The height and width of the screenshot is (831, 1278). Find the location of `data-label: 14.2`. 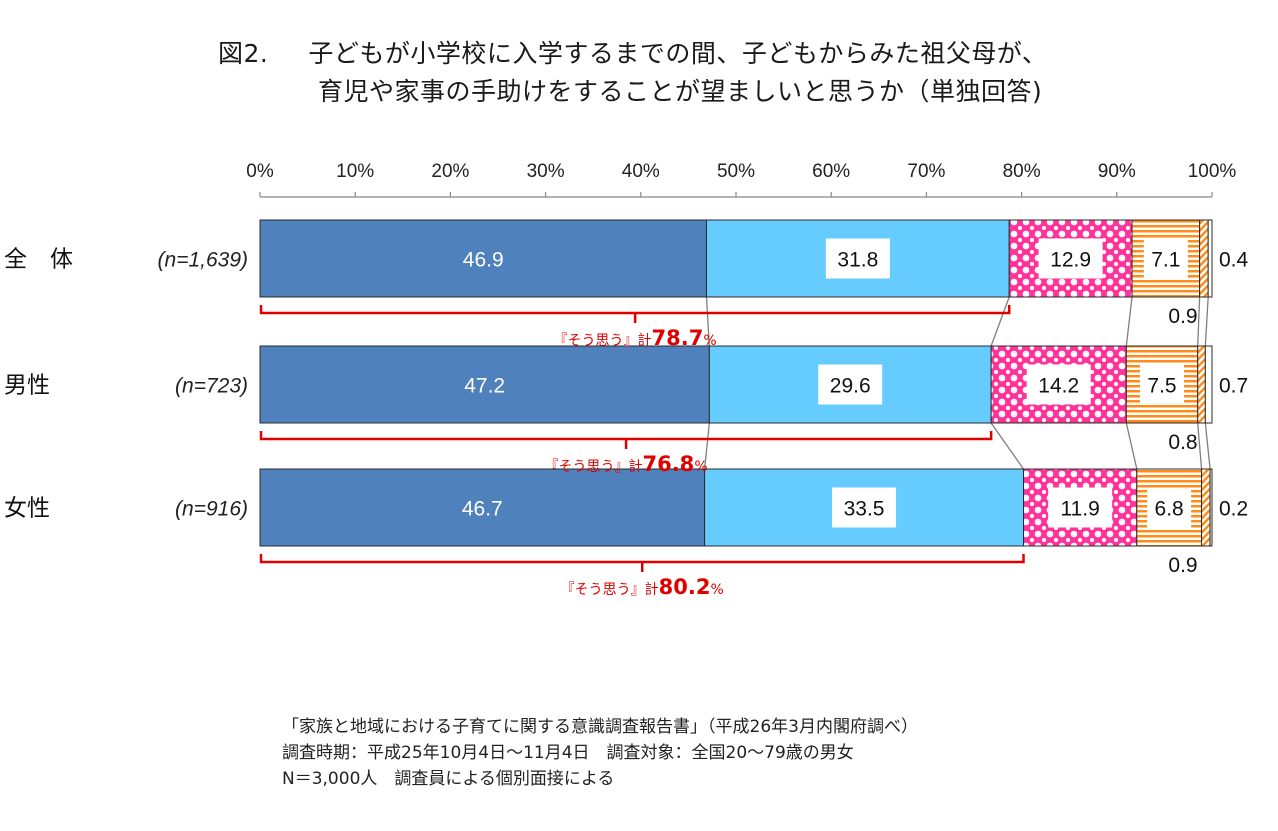

data-label: 14.2 is located at coordinates (1058, 386).